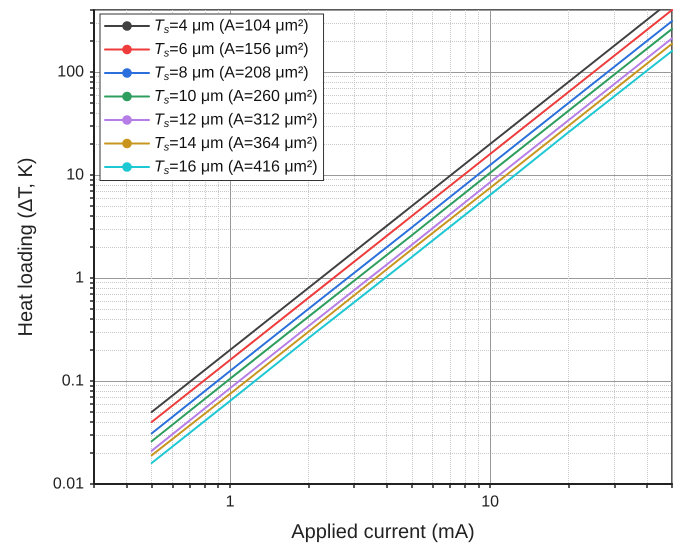 The image size is (673, 556). Describe the element at coordinates (68, 484) in the screenshot. I see `y-tick-label: 0.01` at that location.